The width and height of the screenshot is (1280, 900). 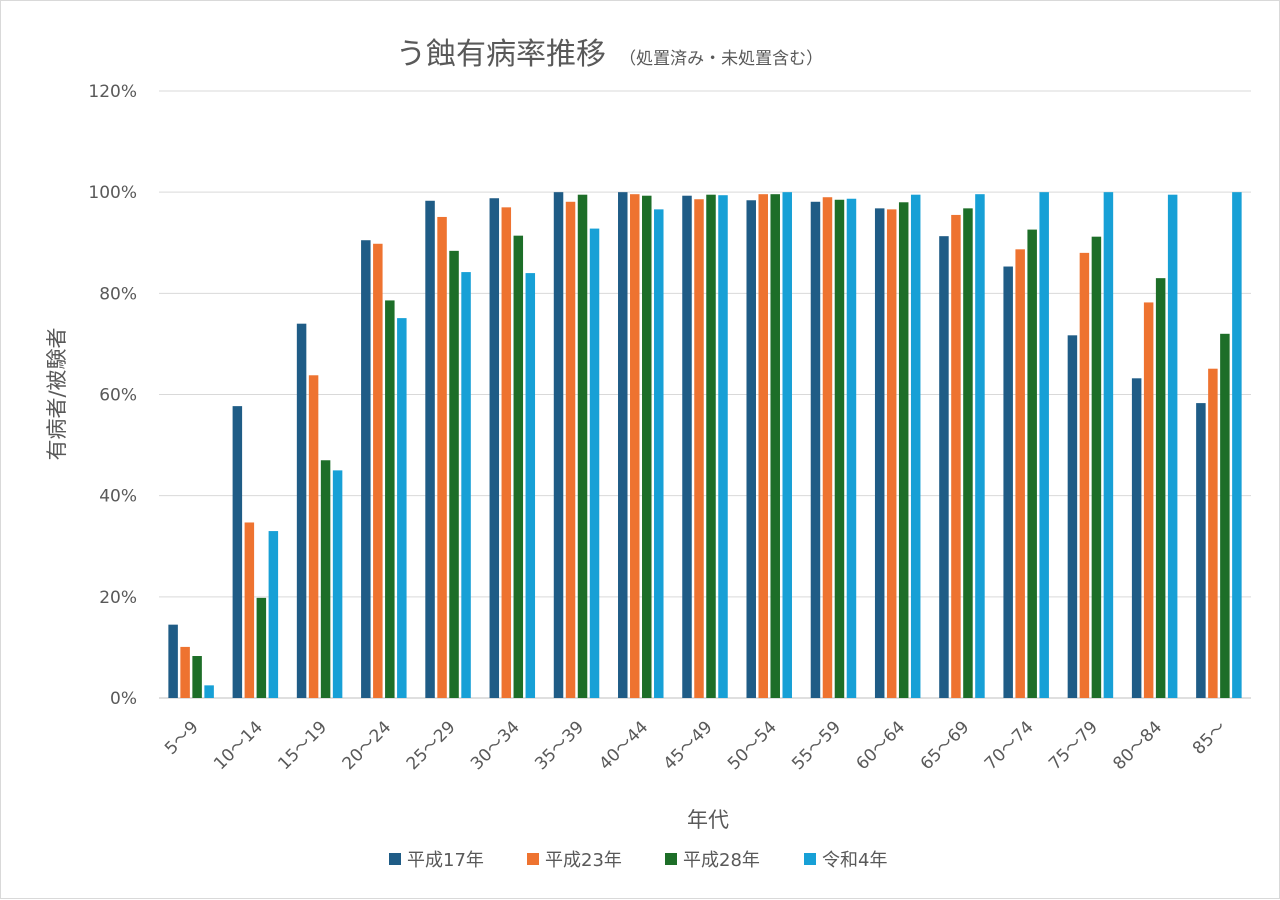 I want to click on x-tick-label: 10～14, so click(x=238, y=745).